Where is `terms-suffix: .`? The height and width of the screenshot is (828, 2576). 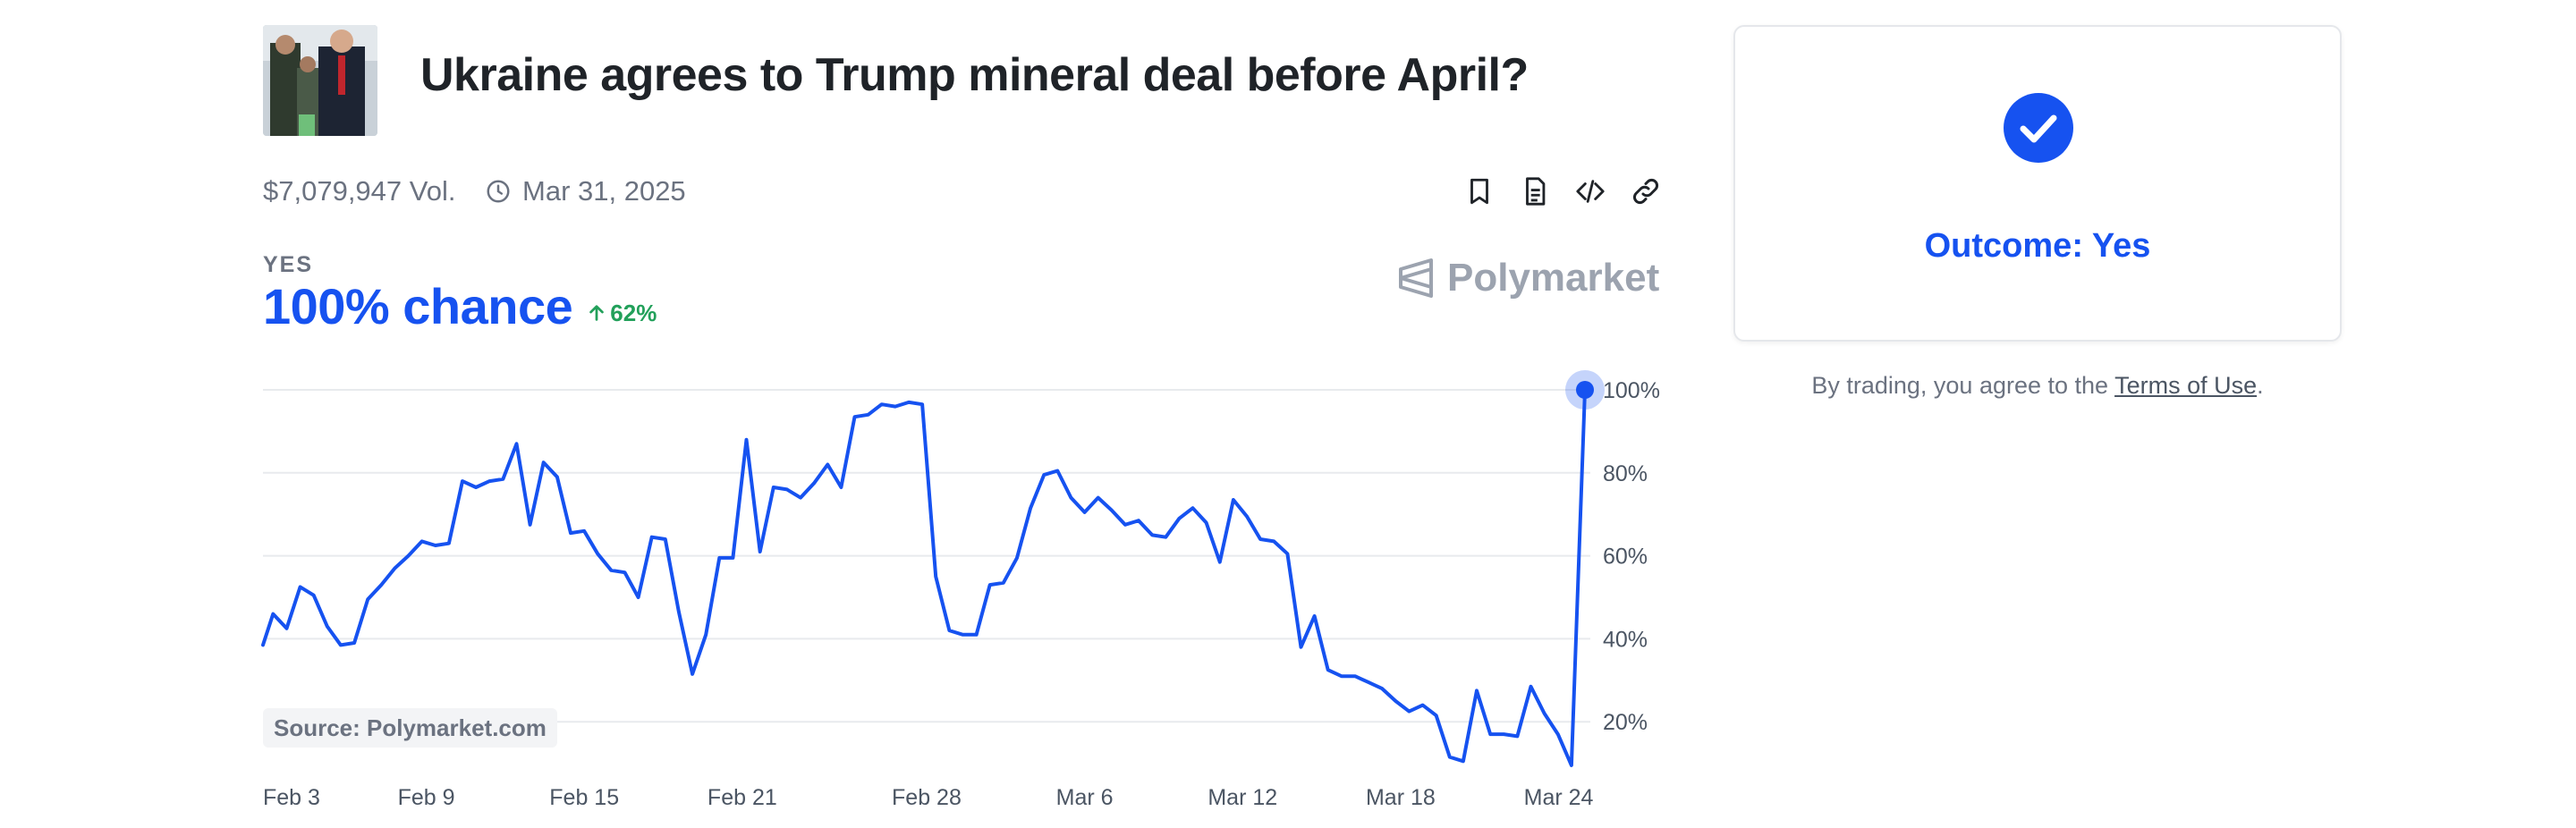
terms-suffix: . is located at coordinates (2260, 386).